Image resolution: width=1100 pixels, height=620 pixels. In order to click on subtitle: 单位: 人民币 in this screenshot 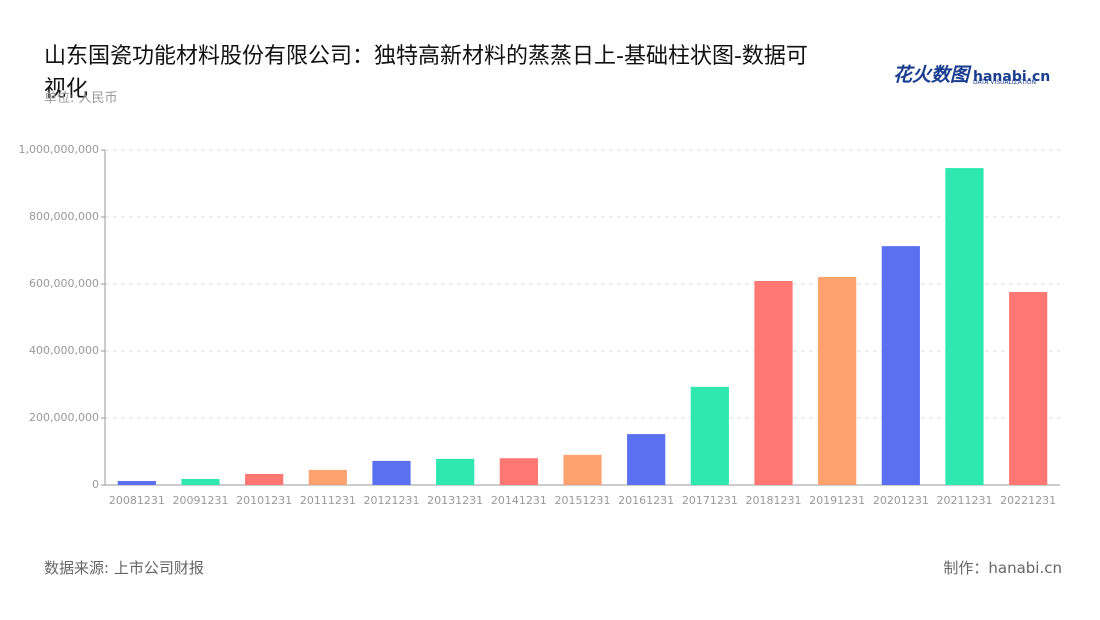, I will do `click(81, 98)`.